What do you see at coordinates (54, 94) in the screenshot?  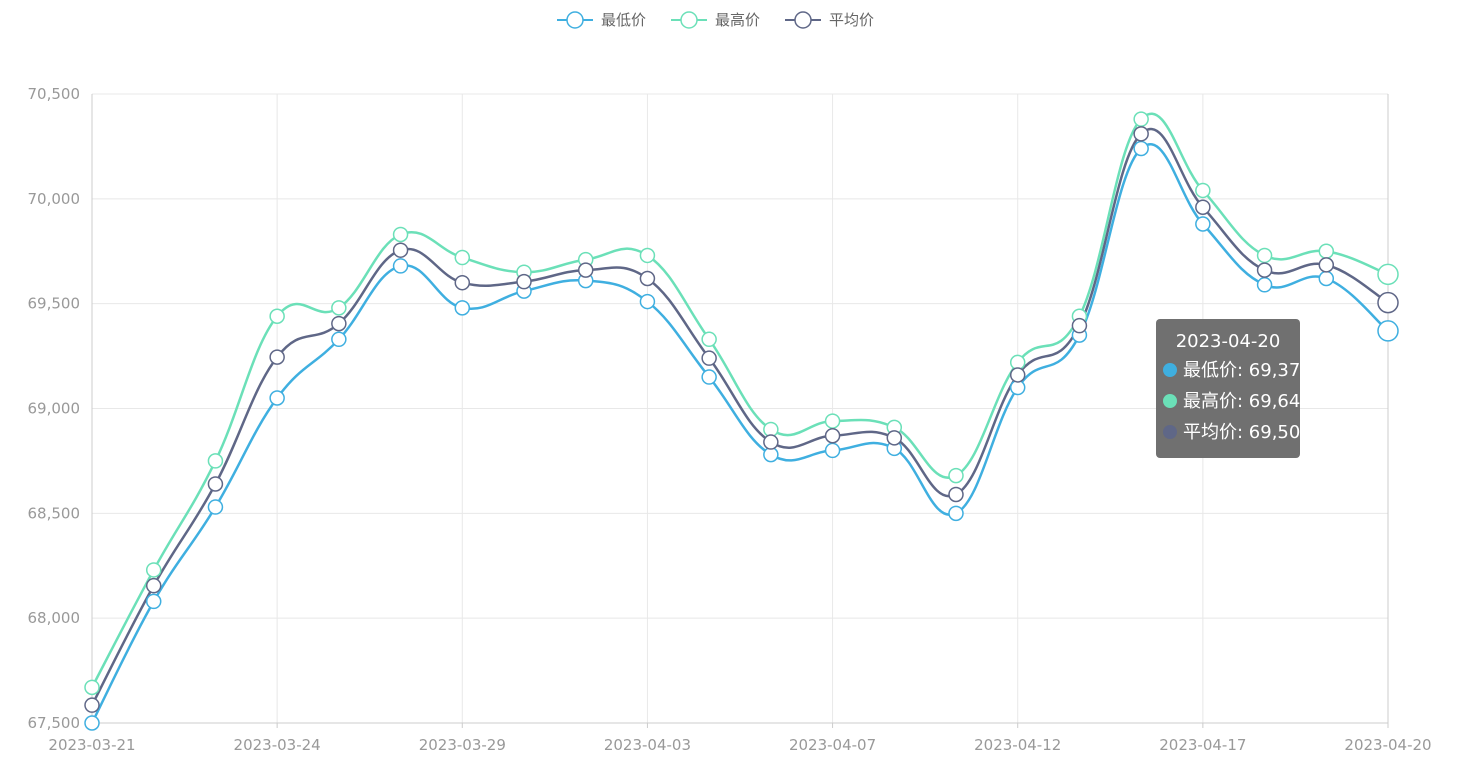 I see `y-tick-label: 70,500` at bounding box center [54, 94].